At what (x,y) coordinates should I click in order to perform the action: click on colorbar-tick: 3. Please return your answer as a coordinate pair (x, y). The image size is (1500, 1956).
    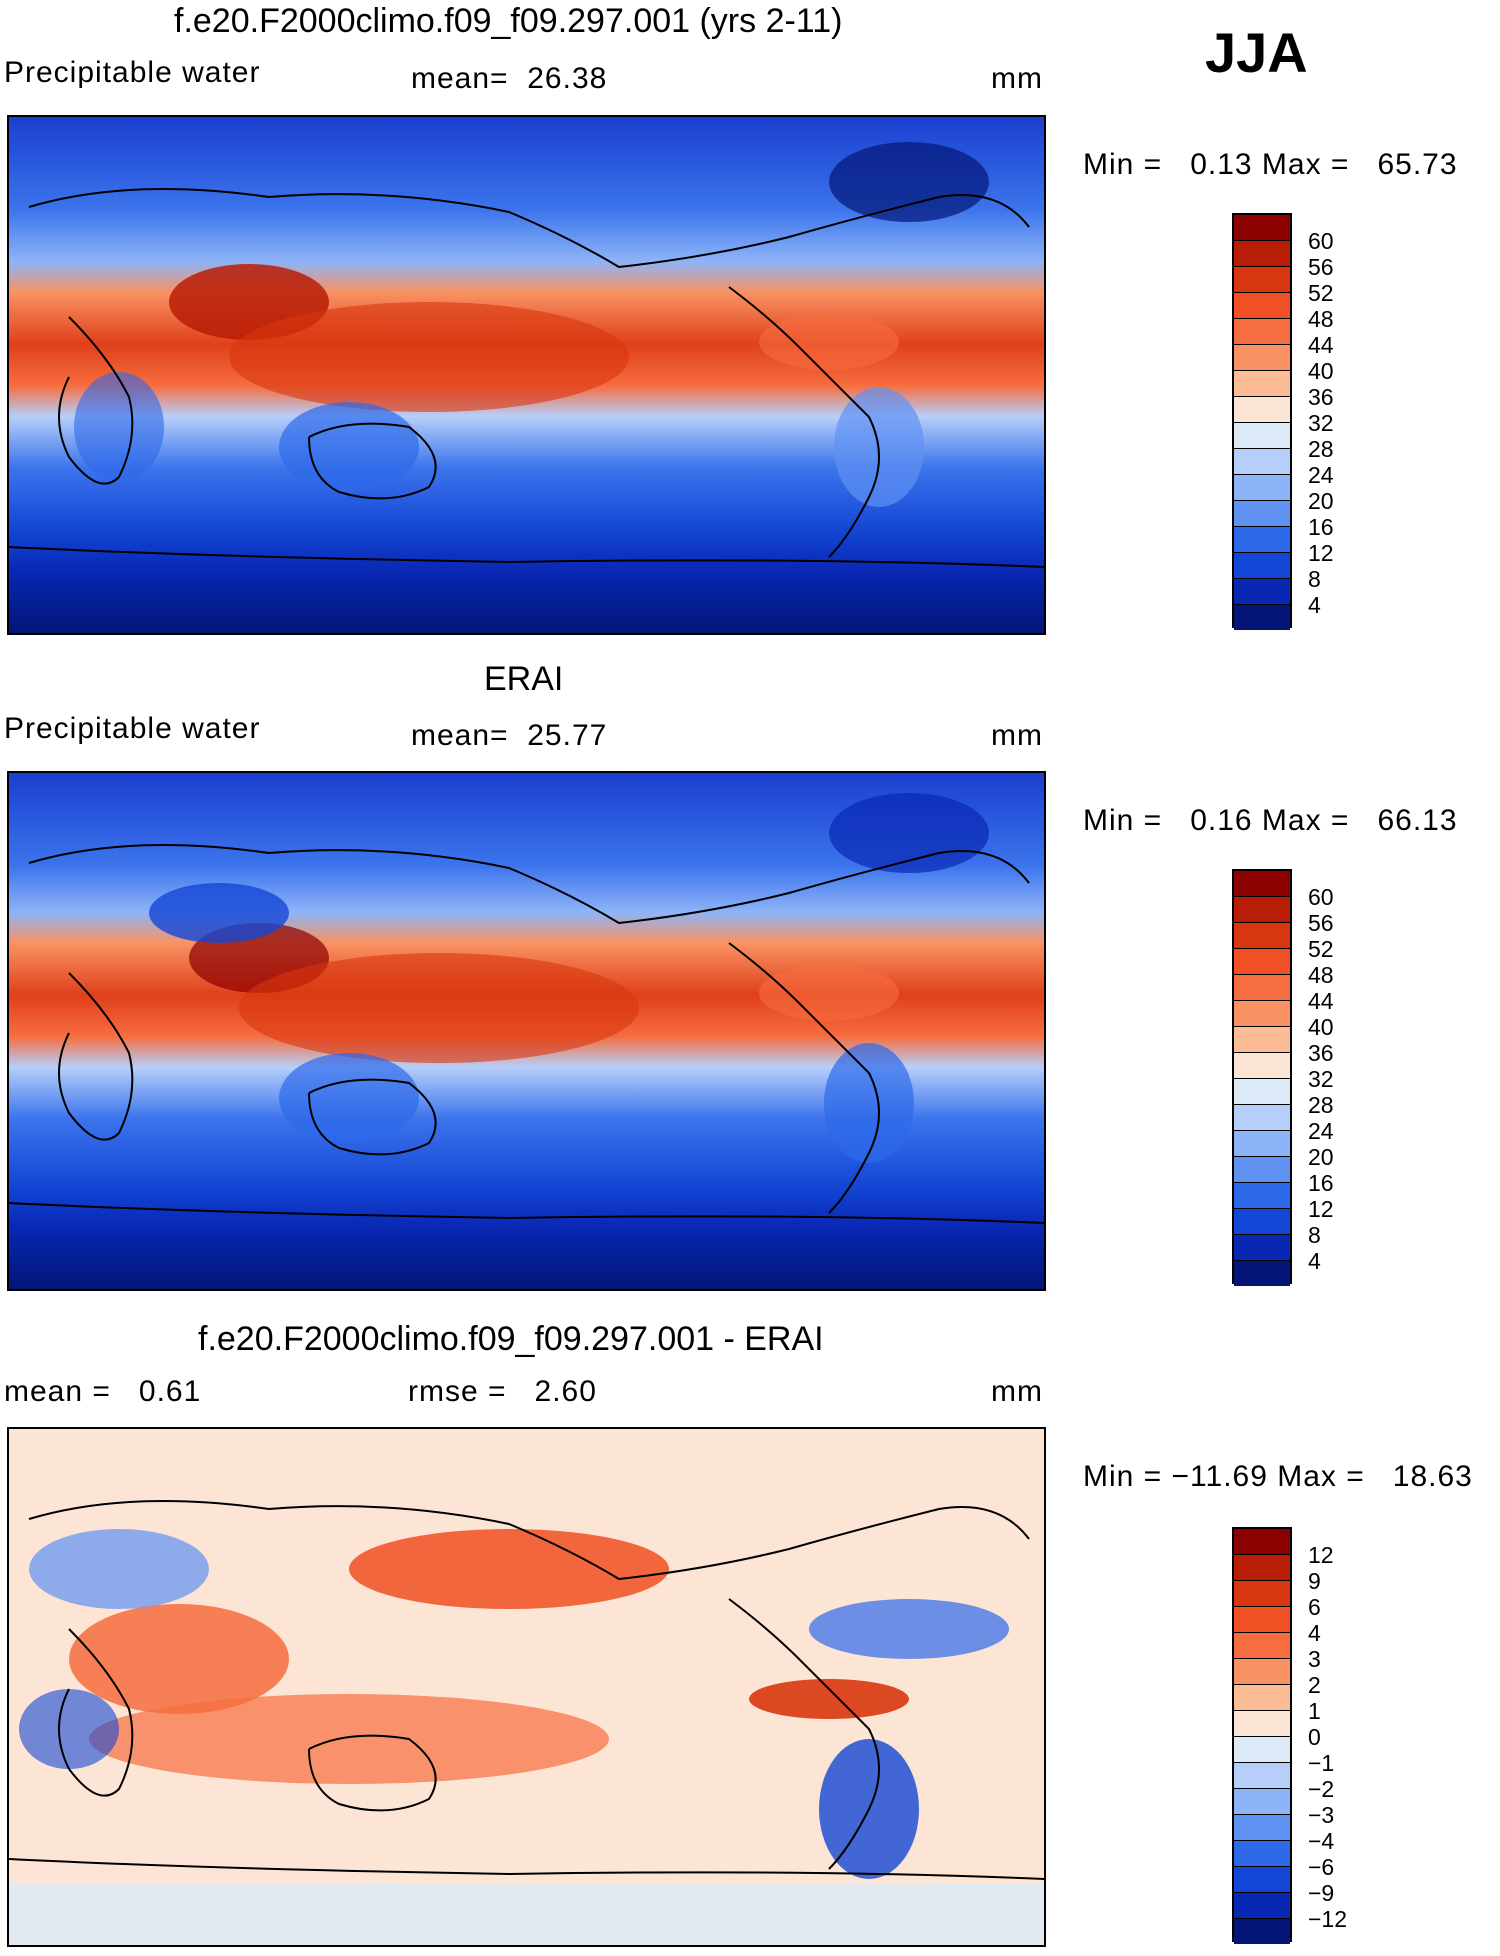
    Looking at the image, I should click on (1314, 1659).